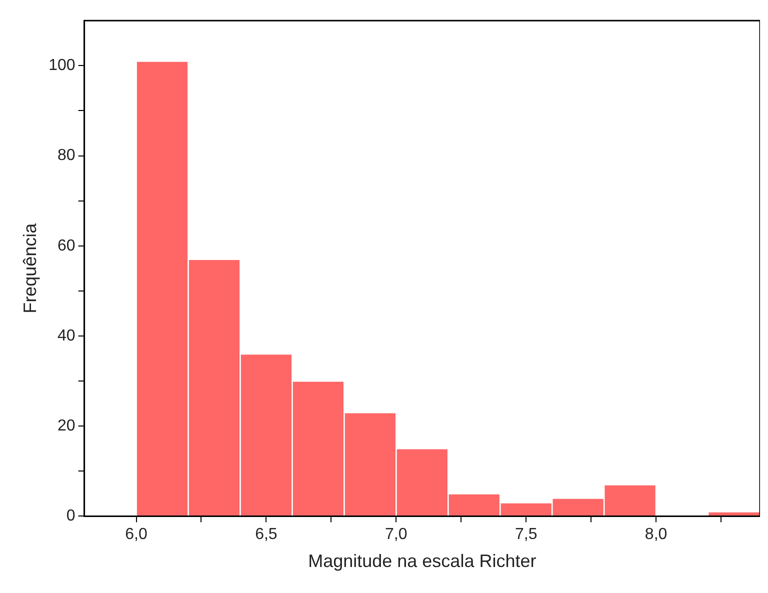 This screenshot has width=768, height=593. I want to click on y-tick-label: 80, so click(67, 155).